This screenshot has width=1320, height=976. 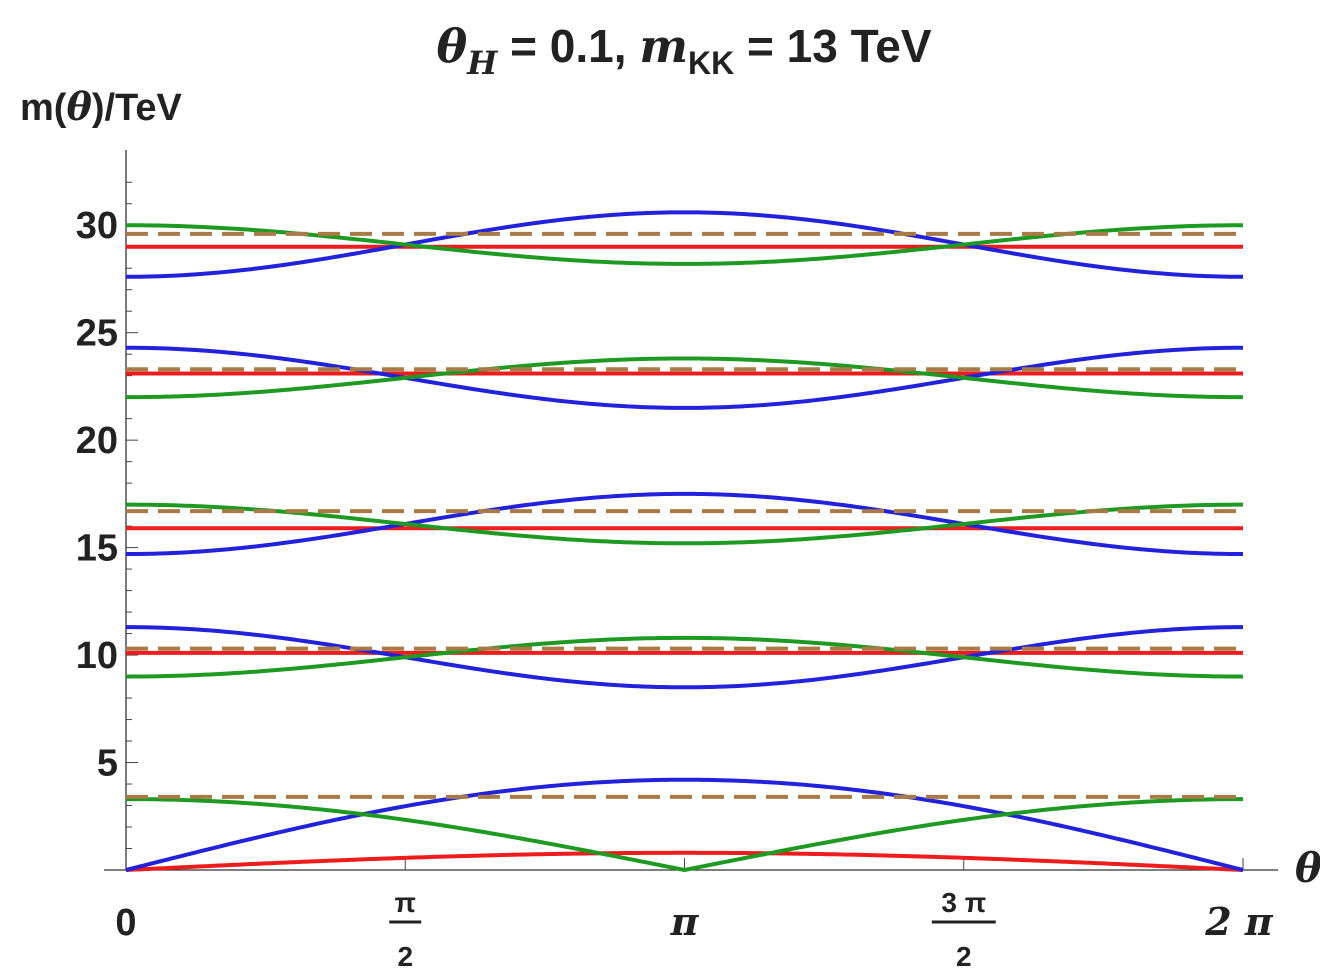 What do you see at coordinates (1239, 921) in the screenshot?
I see `x-tick-label: 2 π` at bounding box center [1239, 921].